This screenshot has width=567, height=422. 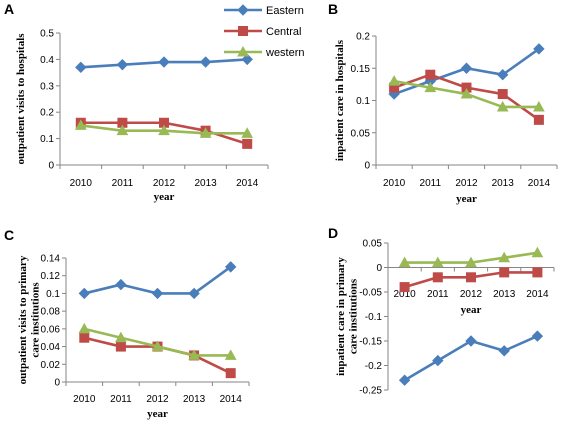 What do you see at coordinates (21, 99) in the screenshot?
I see `y-axis-label: outpatient visits to hospitals` at bounding box center [21, 99].